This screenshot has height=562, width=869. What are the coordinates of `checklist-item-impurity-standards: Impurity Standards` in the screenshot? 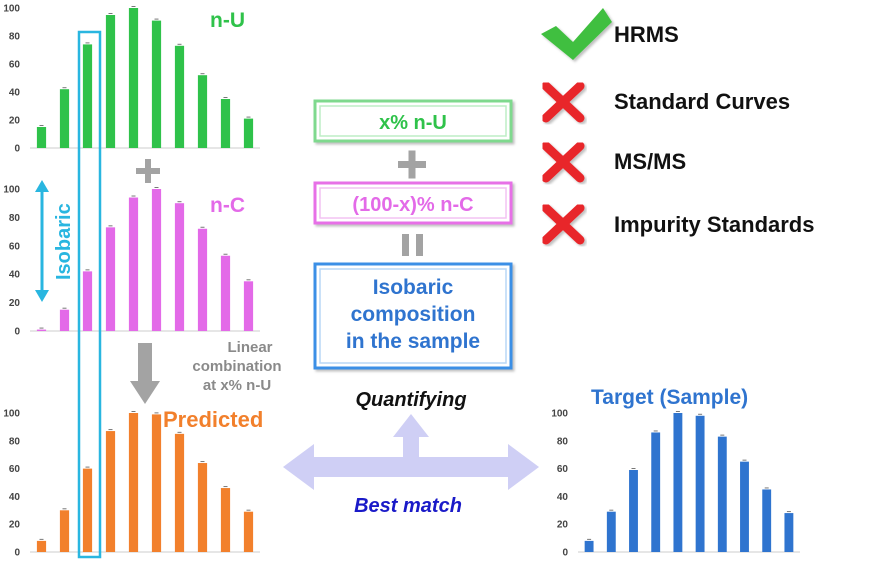 It's located at (714, 224).